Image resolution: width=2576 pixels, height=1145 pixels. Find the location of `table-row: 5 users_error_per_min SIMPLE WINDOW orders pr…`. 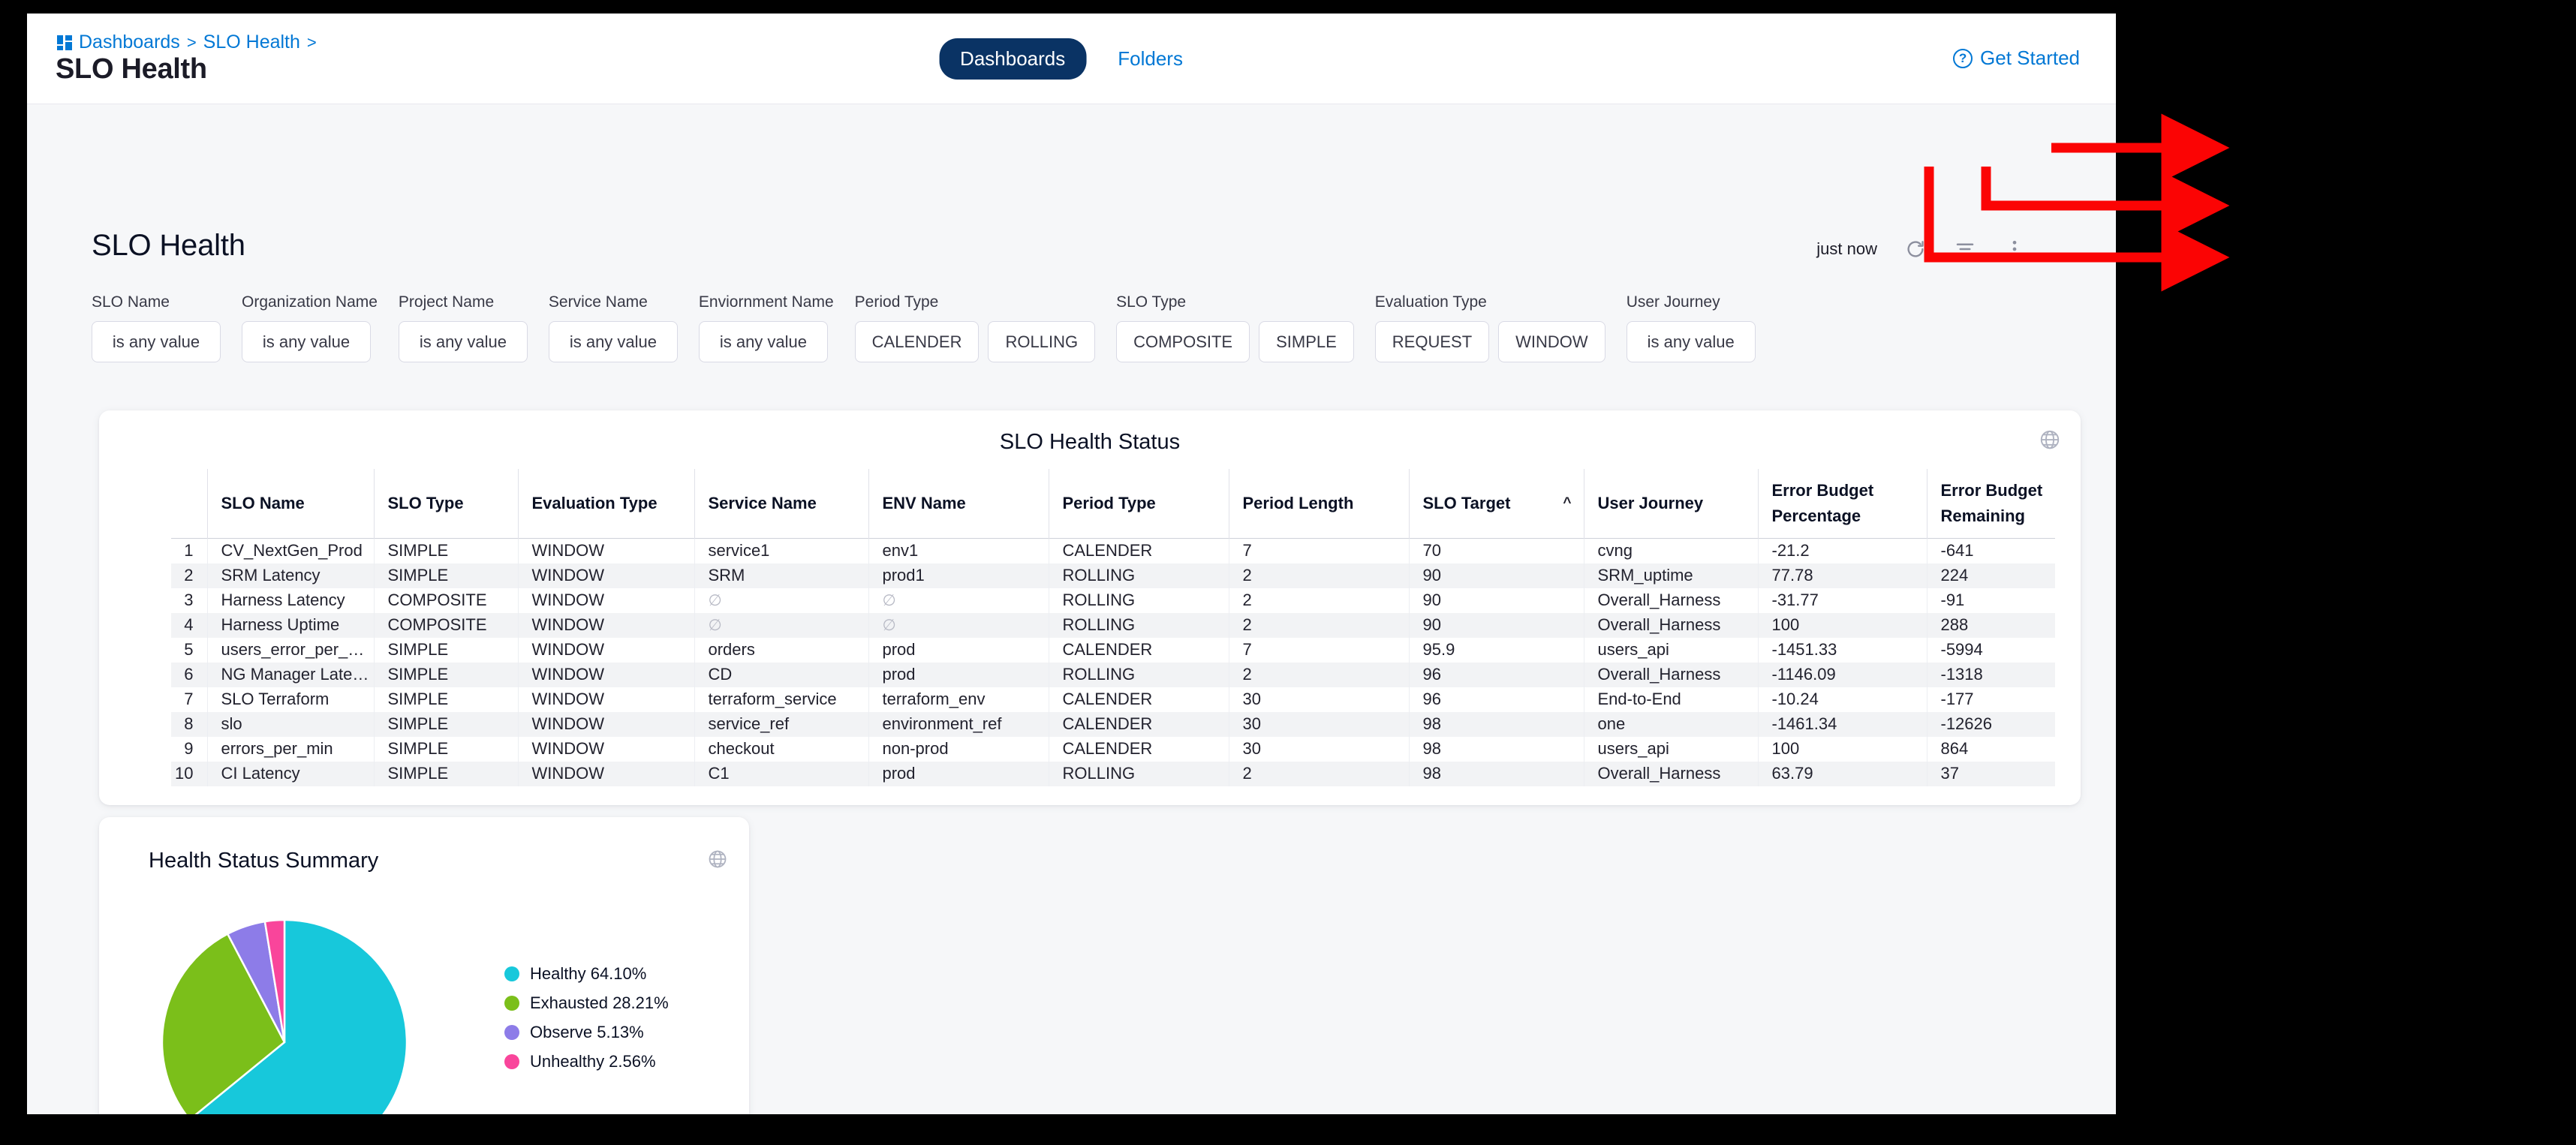

table-row: 5 users_error_per_min SIMPLE WINDOW orders pr… is located at coordinates (1113, 650).